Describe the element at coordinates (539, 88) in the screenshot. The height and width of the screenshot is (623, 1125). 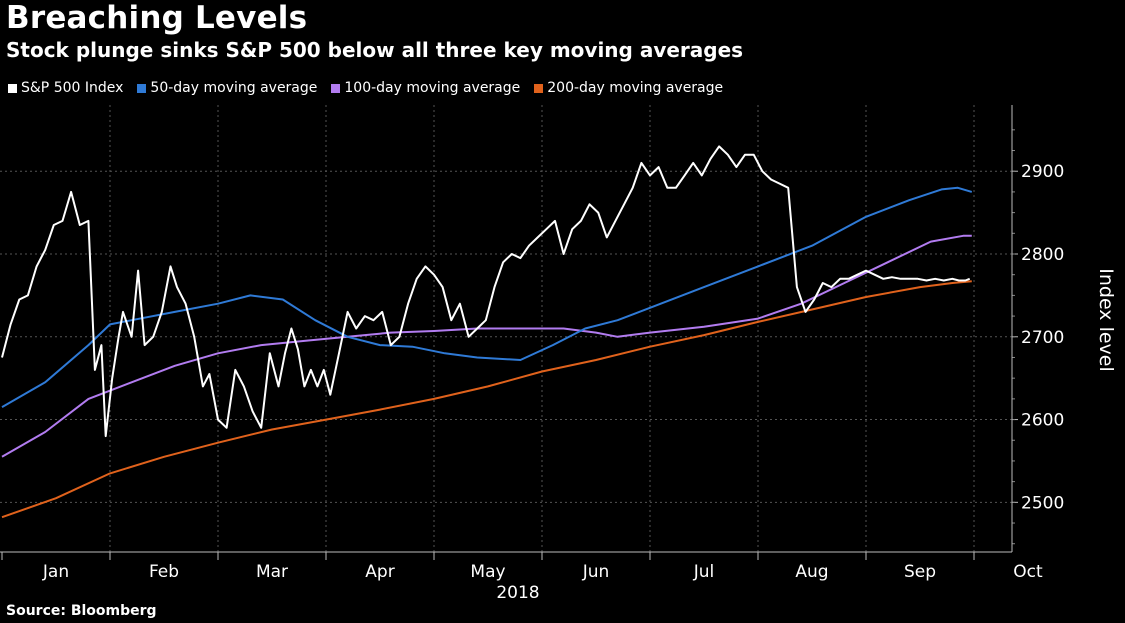
I see `legend-swatch-200day` at that location.